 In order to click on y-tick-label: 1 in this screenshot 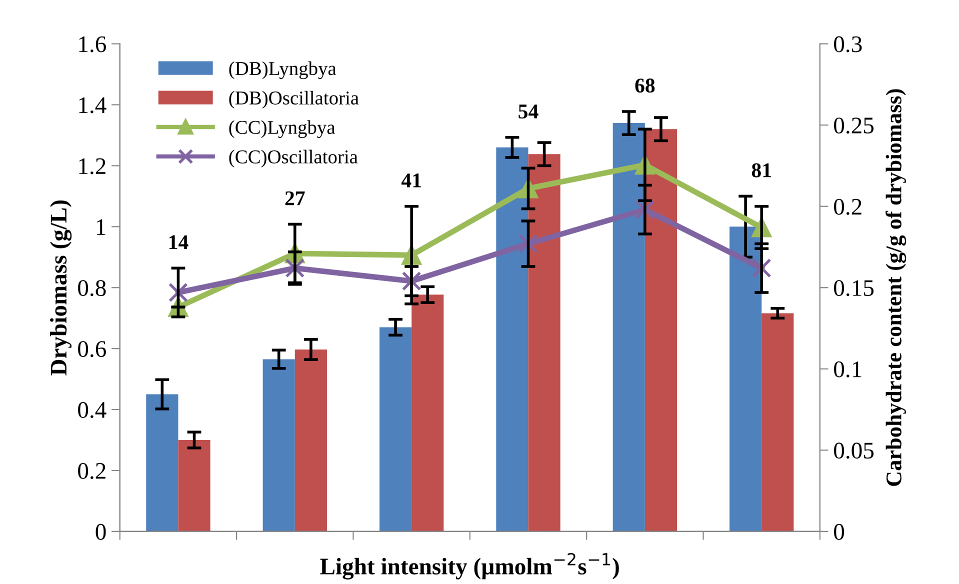, I will do `click(101, 227)`.